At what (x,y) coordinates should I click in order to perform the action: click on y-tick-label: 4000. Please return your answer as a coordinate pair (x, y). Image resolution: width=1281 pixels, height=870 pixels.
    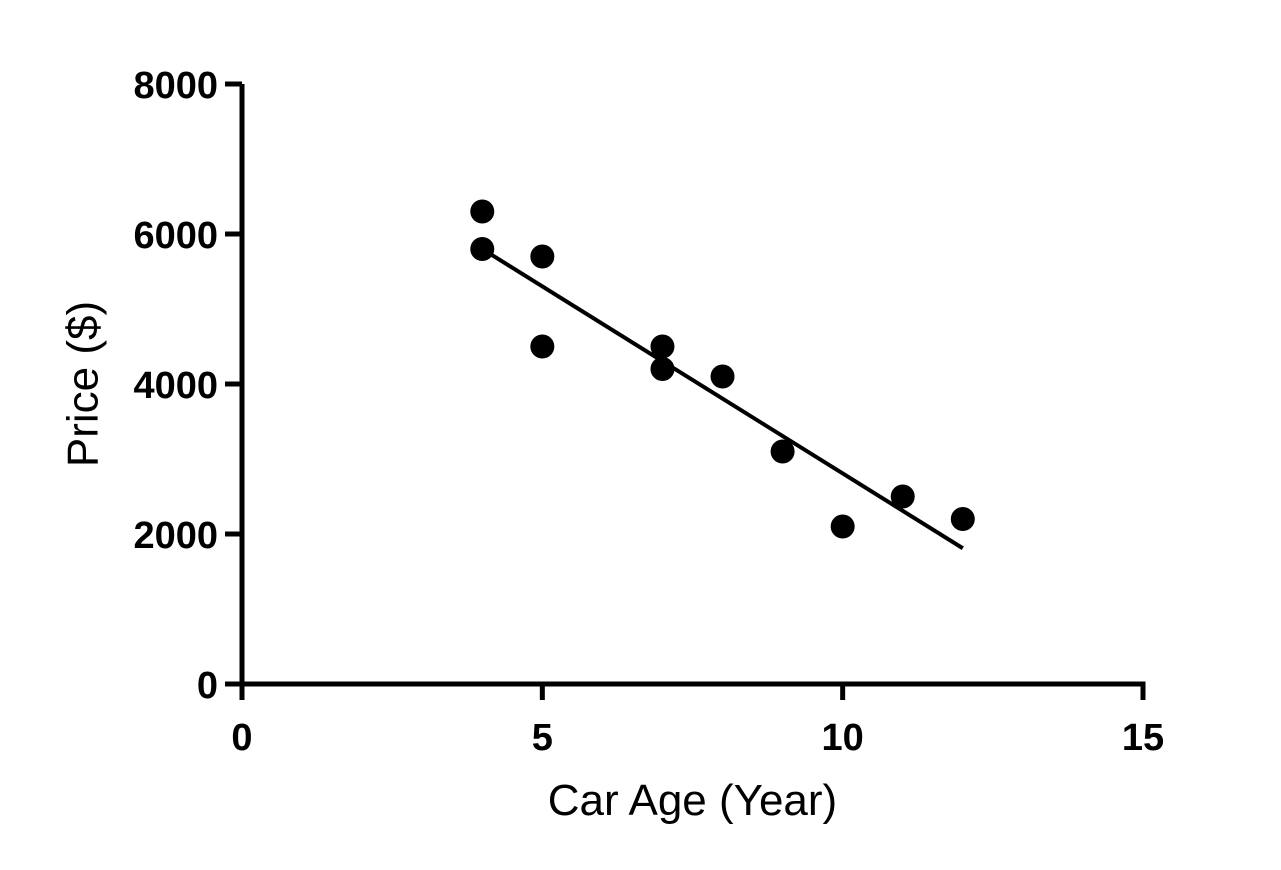
    Looking at the image, I should click on (175, 386).